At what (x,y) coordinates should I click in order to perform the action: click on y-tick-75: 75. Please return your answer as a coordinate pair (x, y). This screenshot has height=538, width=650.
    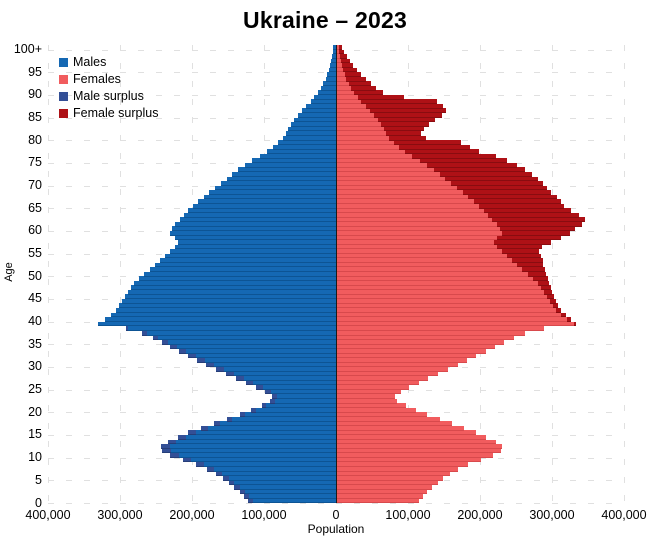
    Looking at the image, I should click on (35, 162).